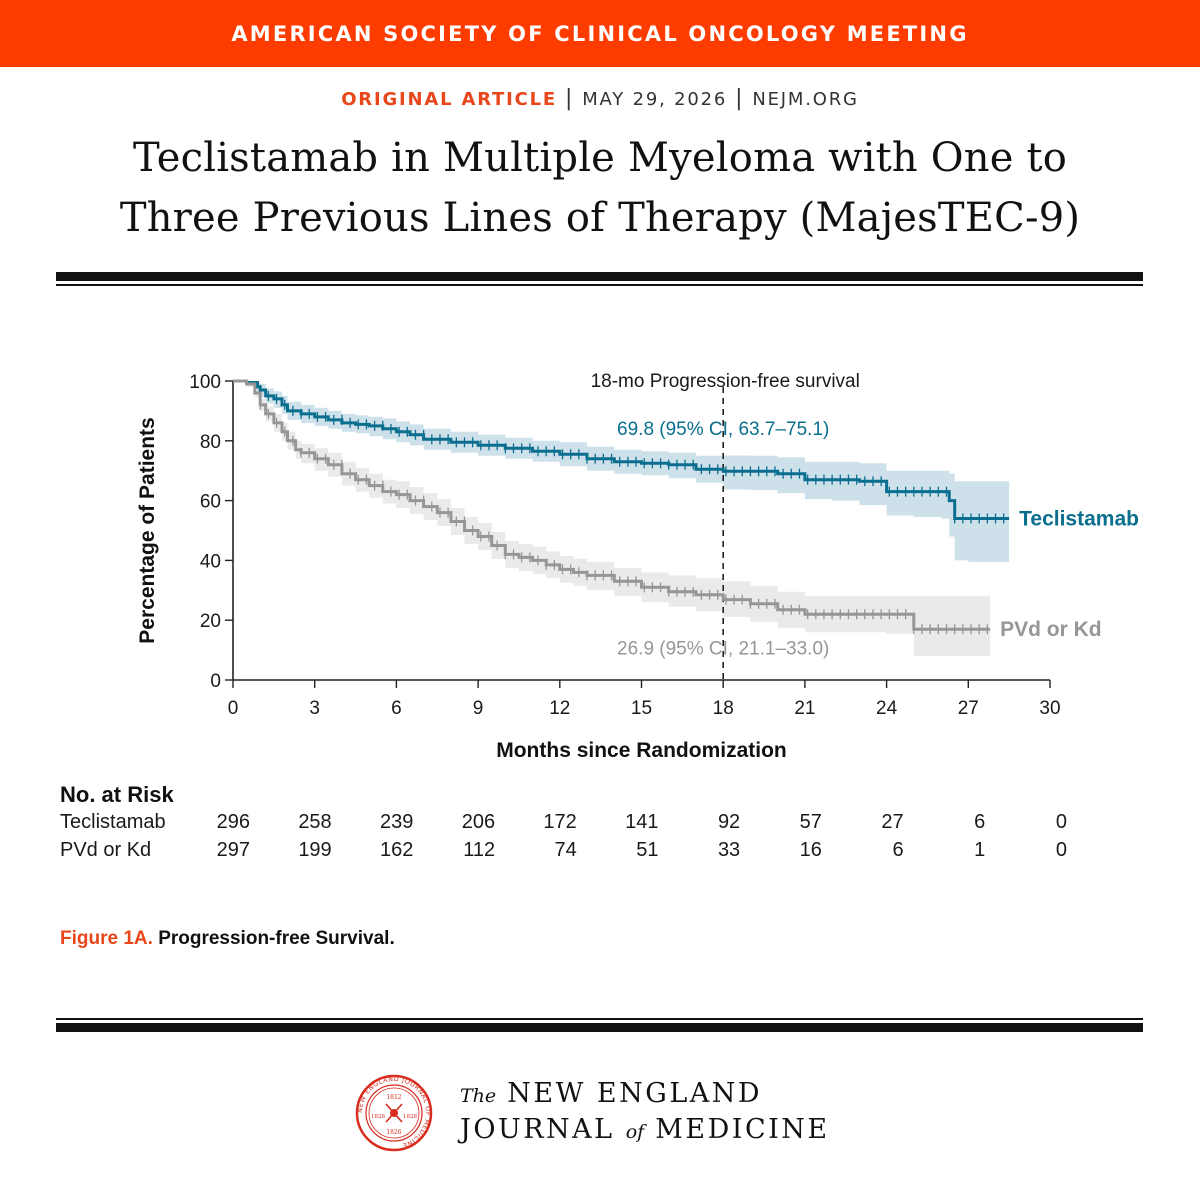  Describe the element at coordinates (1079, 519) in the screenshot. I see `series-end-label-0: Teclistamab` at that location.